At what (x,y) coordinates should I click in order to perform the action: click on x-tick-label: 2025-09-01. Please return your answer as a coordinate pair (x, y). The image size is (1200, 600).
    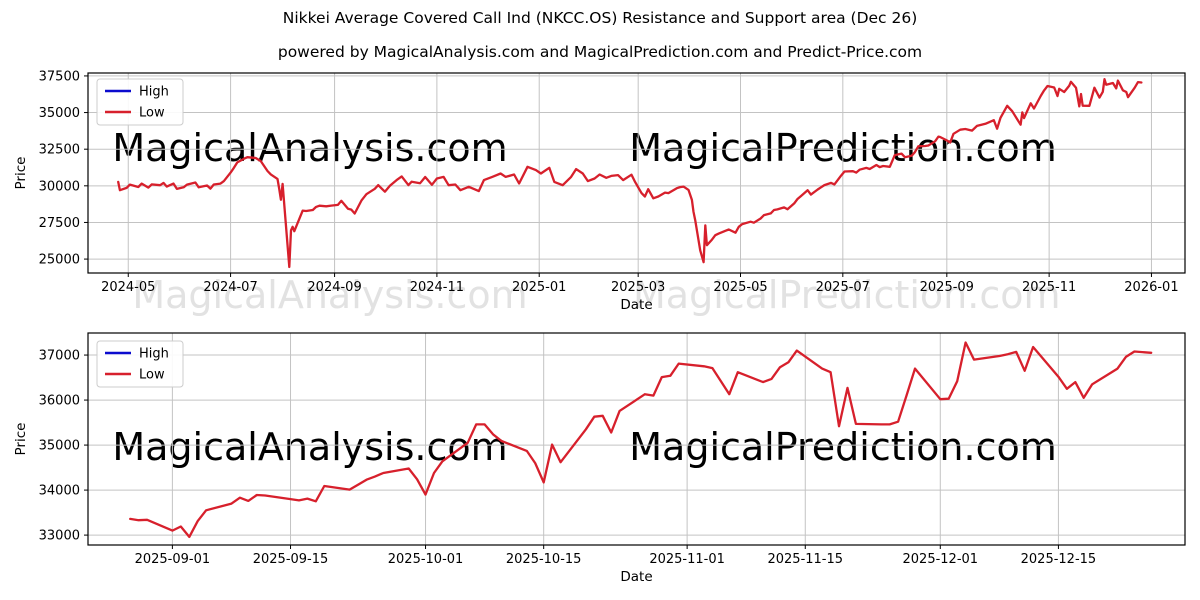
    Looking at the image, I should click on (173, 559).